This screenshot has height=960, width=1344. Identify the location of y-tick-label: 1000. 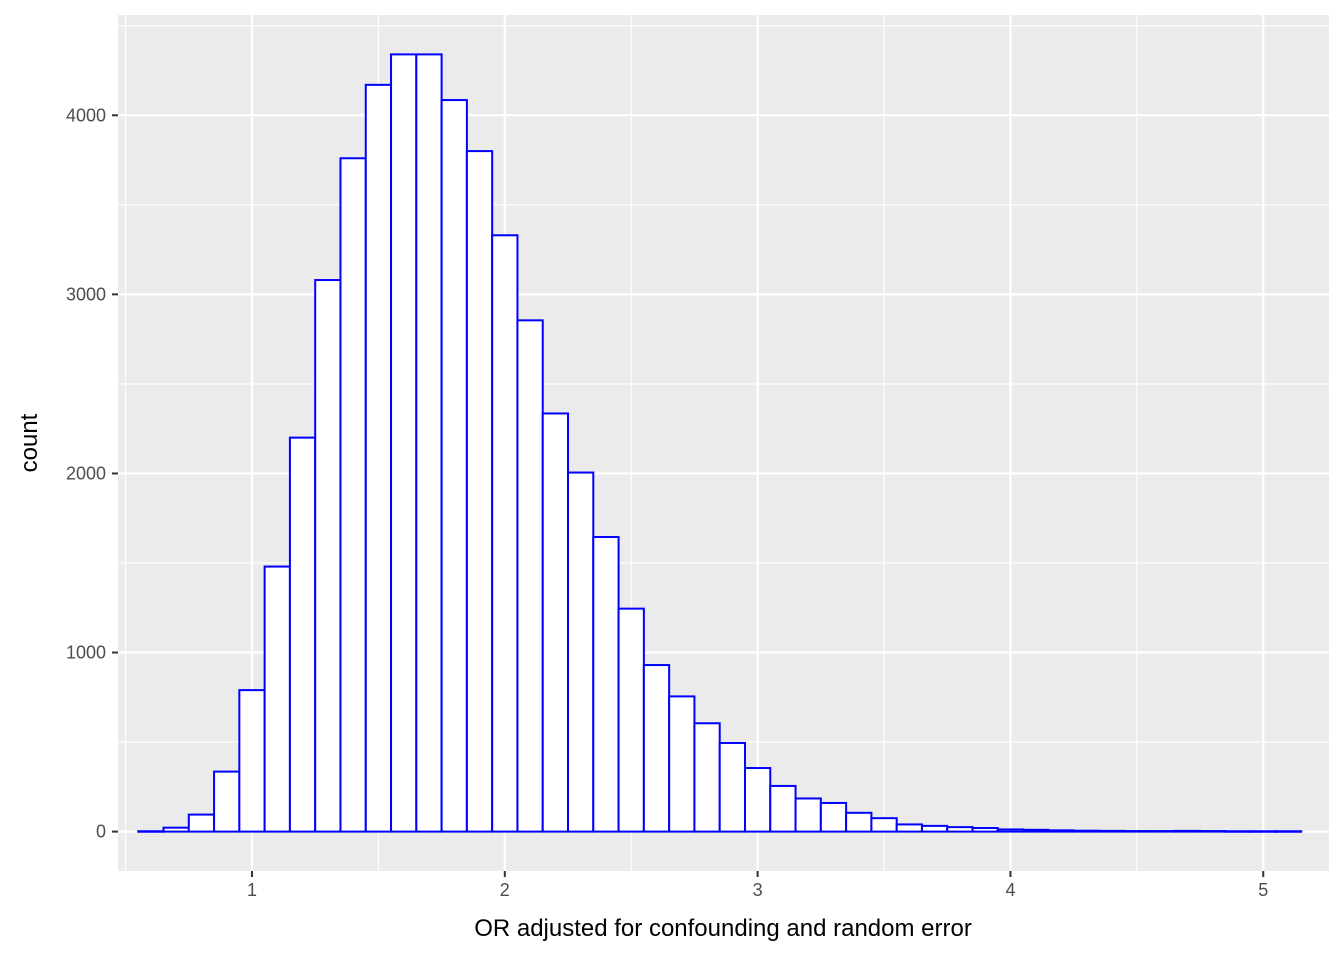
(86, 653).